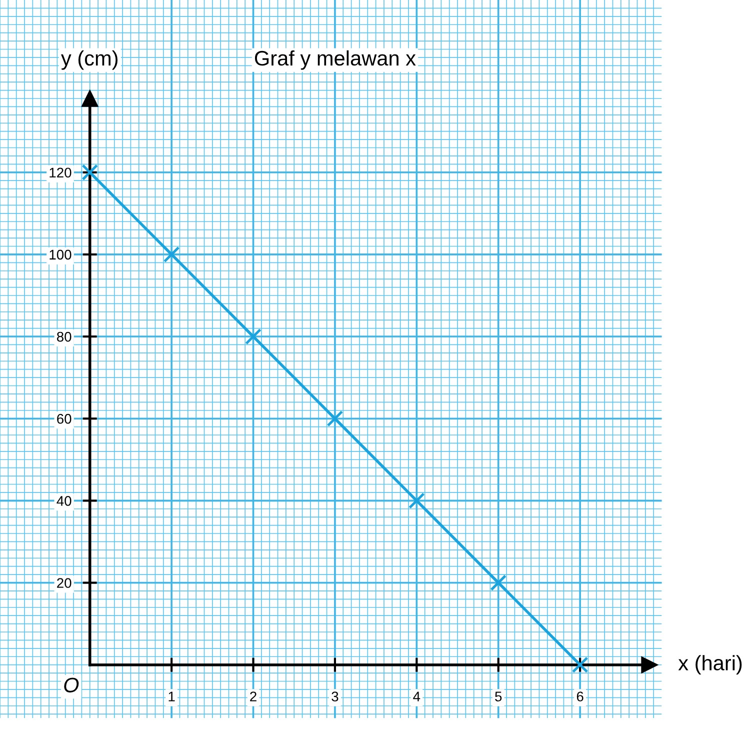 This screenshot has width=752, height=745. What do you see at coordinates (61, 173) in the screenshot?
I see `y-tick-label: 120` at bounding box center [61, 173].